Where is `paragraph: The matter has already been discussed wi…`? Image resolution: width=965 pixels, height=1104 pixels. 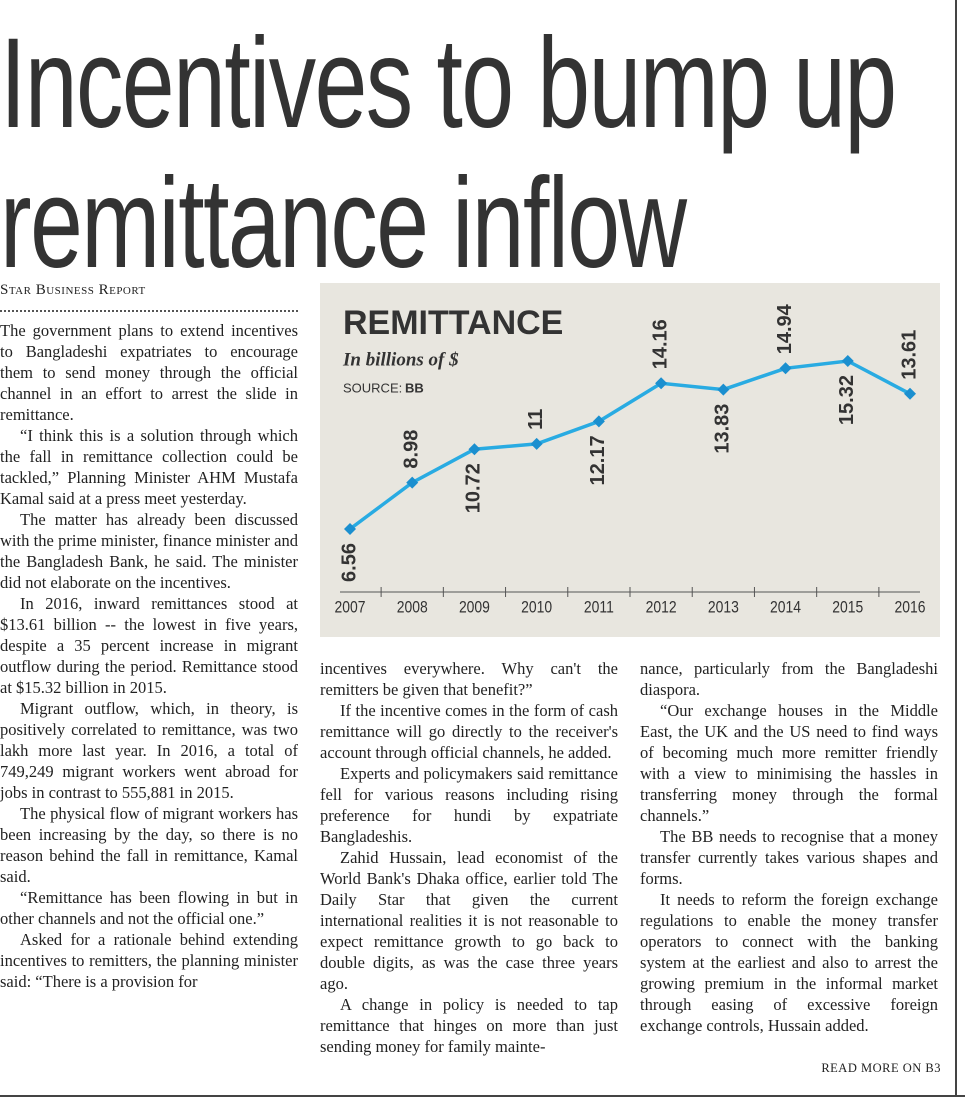 paragraph: The matter has already been discussed wi… is located at coordinates (149, 551).